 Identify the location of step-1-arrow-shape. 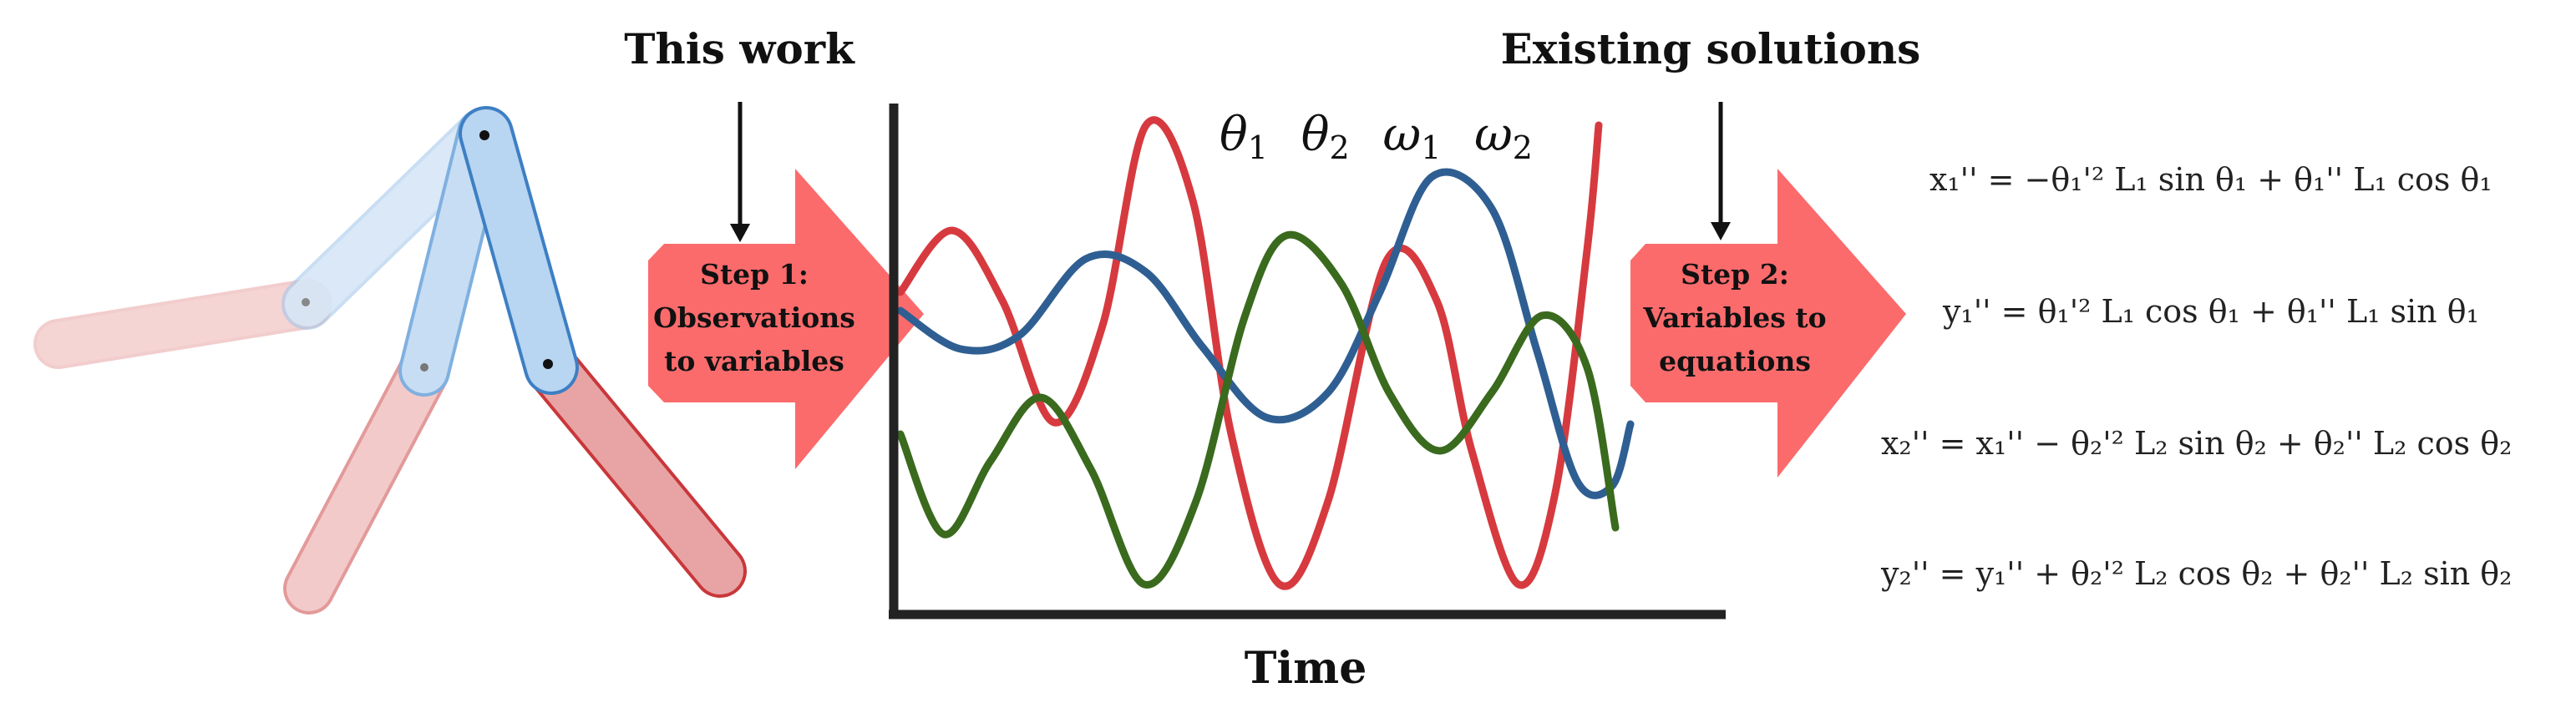
(786, 319).